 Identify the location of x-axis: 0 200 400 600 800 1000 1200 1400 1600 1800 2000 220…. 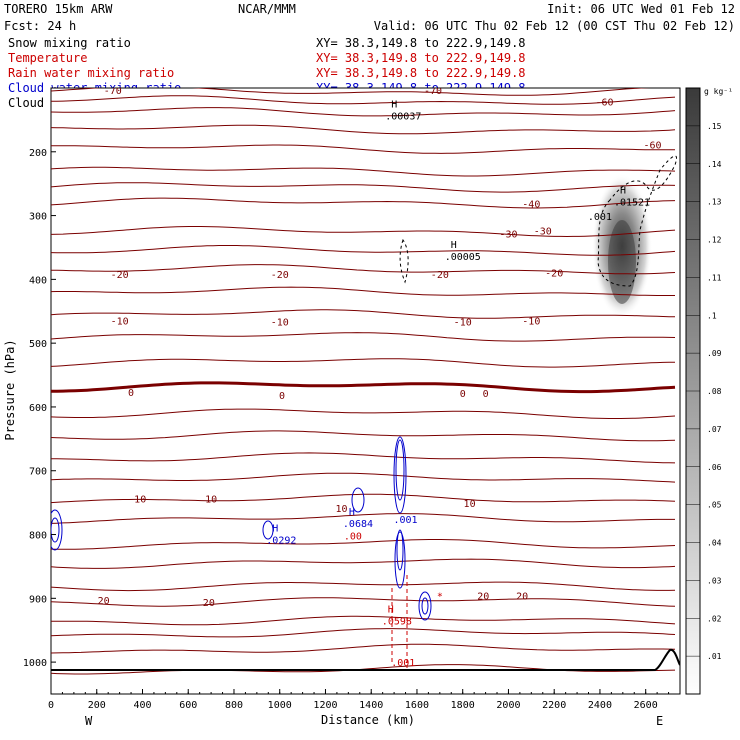
(359, 700).